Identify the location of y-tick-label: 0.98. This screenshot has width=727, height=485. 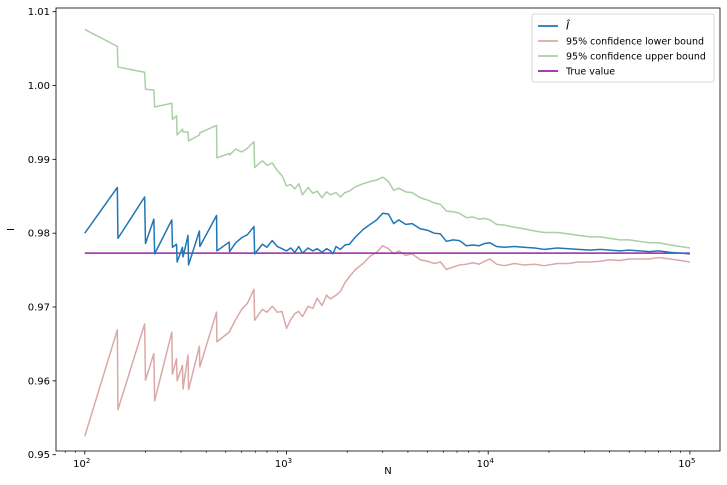
(39, 234).